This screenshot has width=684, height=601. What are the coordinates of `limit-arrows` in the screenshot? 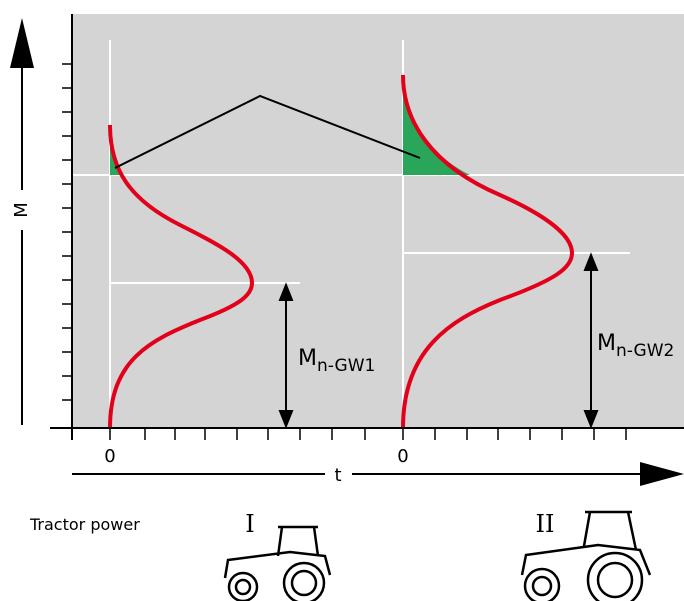 It's located at (438, 340).